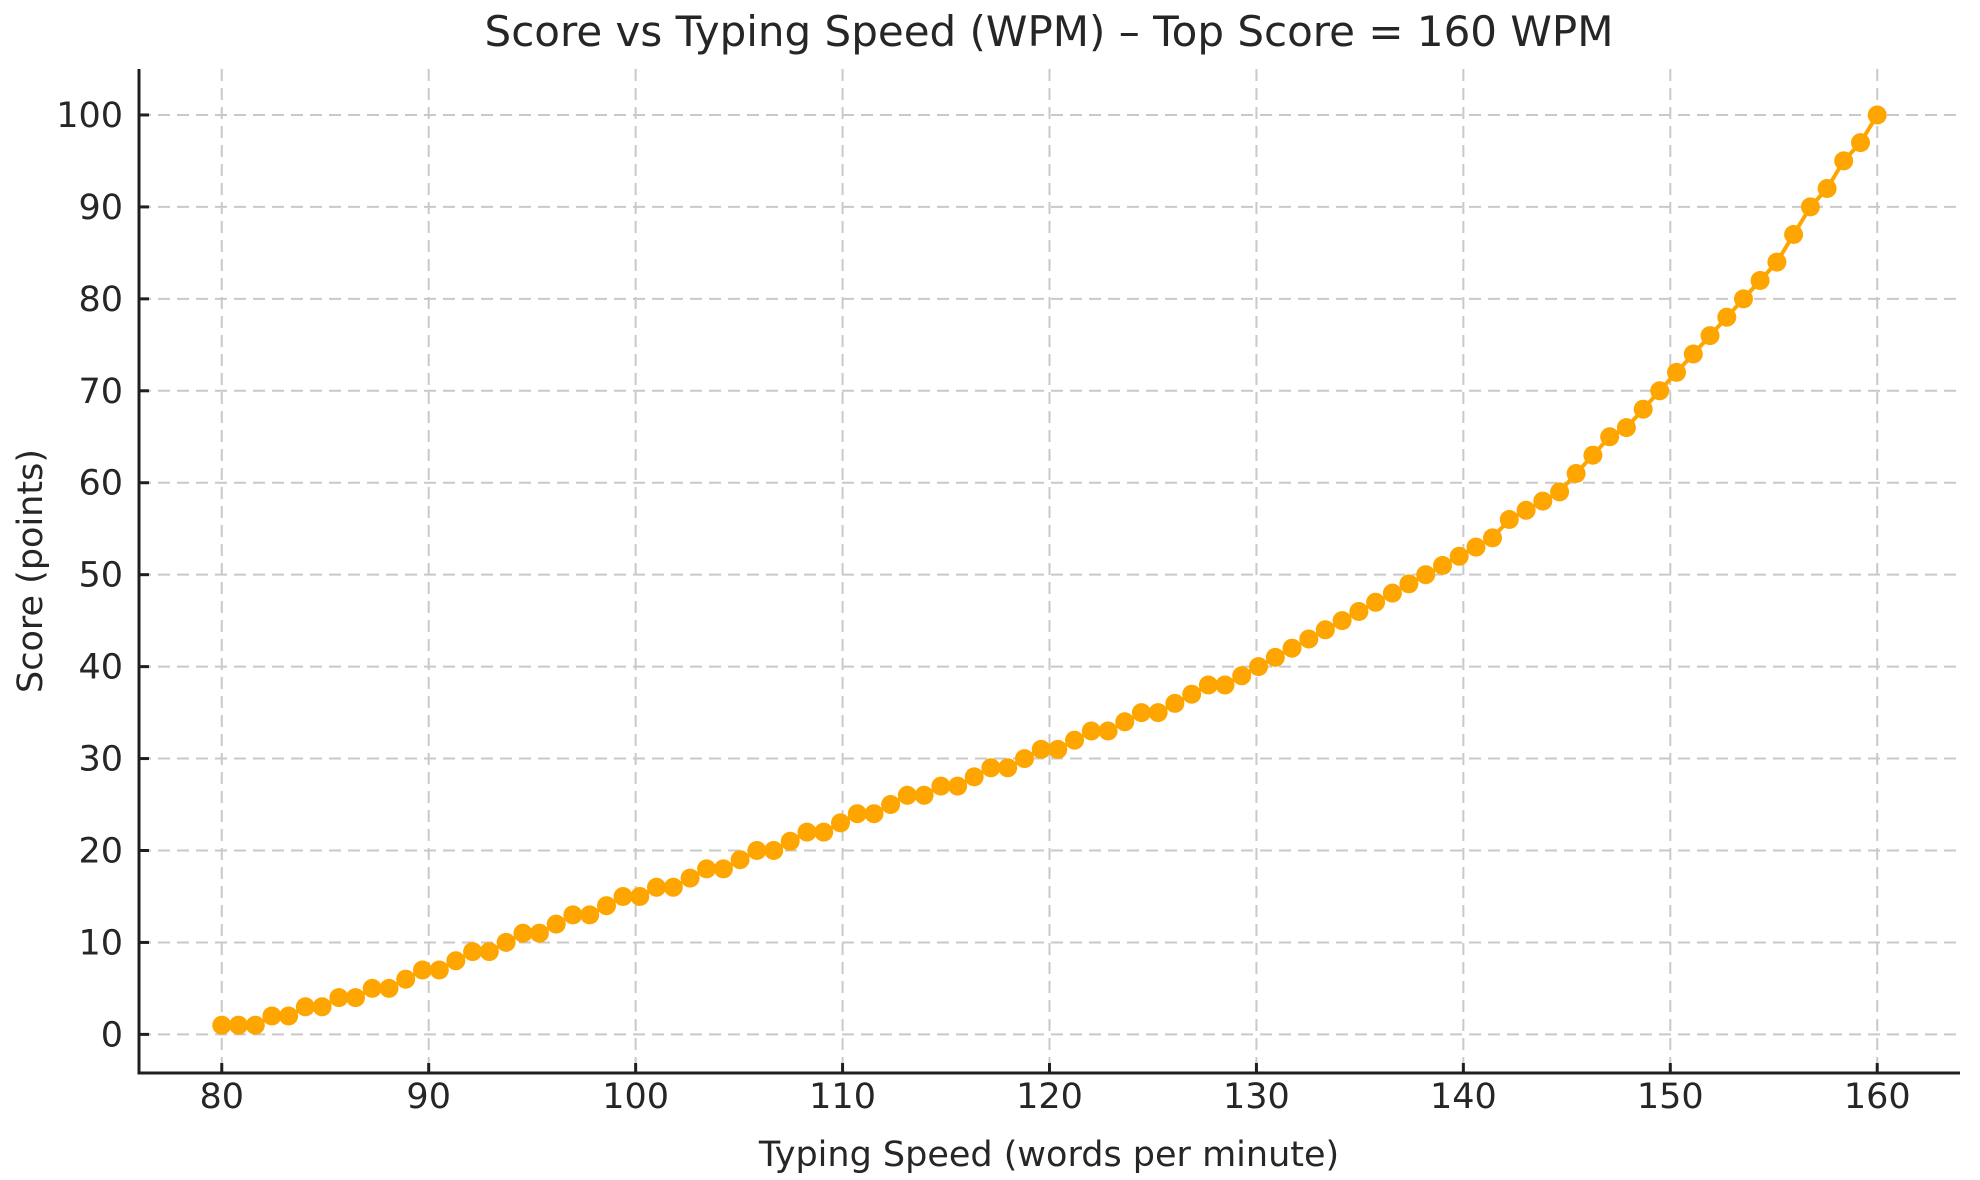 This screenshot has height=1180, width=1980. What do you see at coordinates (635, 1097) in the screenshot?
I see `x-tick-label: 100` at bounding box center [635, 1097].